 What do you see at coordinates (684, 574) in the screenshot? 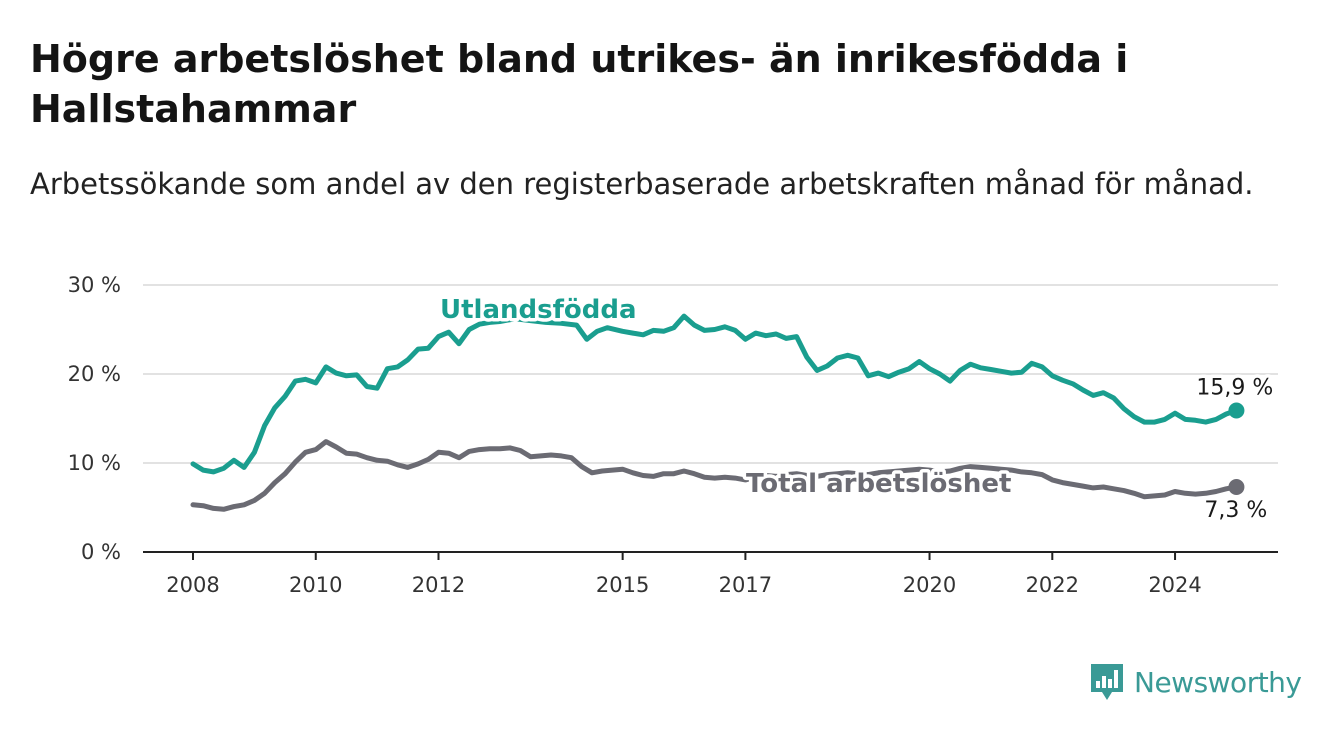
I see `x-axis-ticks: 2008 2010 2012 2015 2017 2020 2022 2024` at bounding box center [684, 574].